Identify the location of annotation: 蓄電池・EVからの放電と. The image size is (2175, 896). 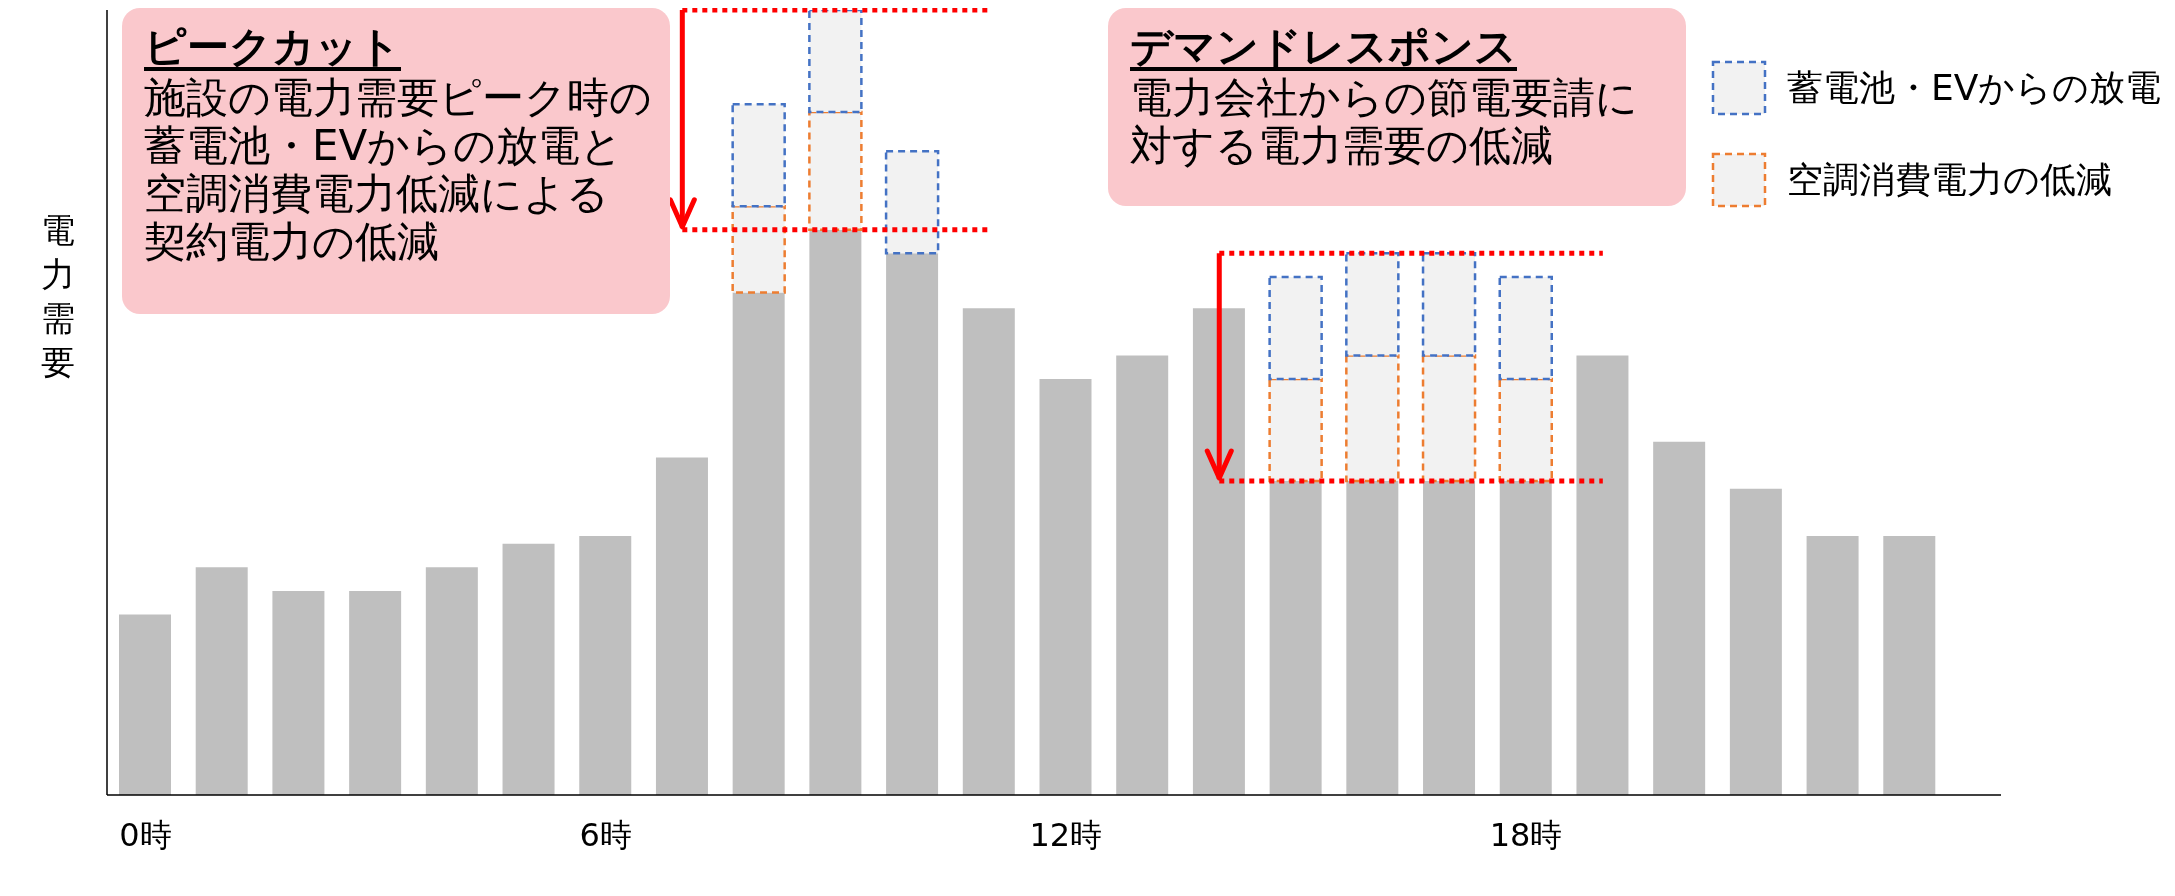
(384, 145).